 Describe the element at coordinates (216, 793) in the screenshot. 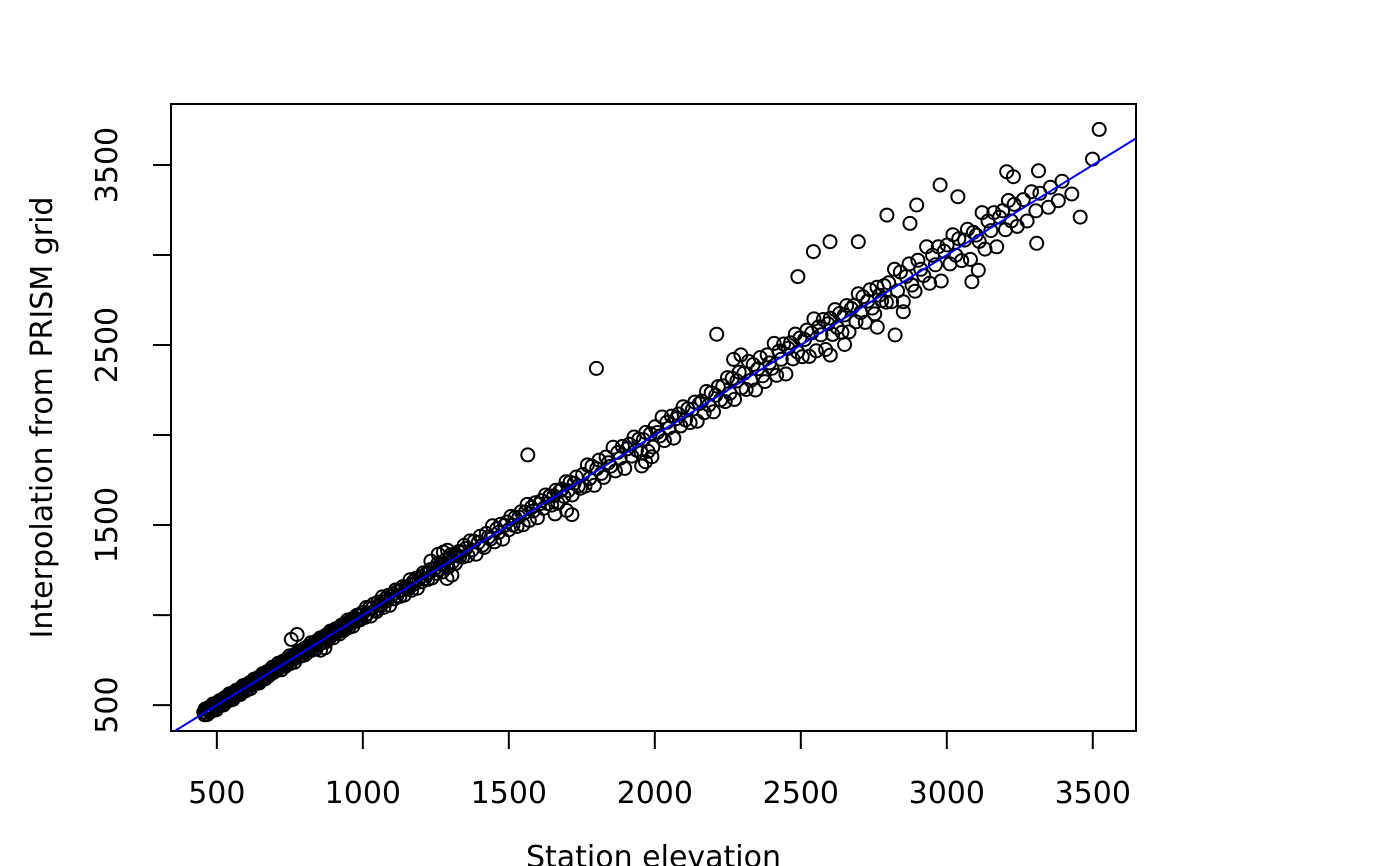

I see `x-tick-label: 500` at that location.